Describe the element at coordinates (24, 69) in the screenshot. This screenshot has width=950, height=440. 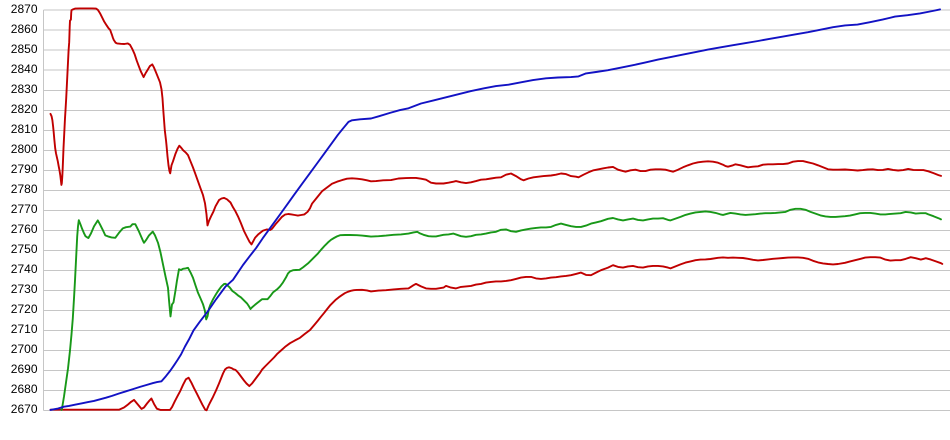
I see `svg-text: 2840` at that location.